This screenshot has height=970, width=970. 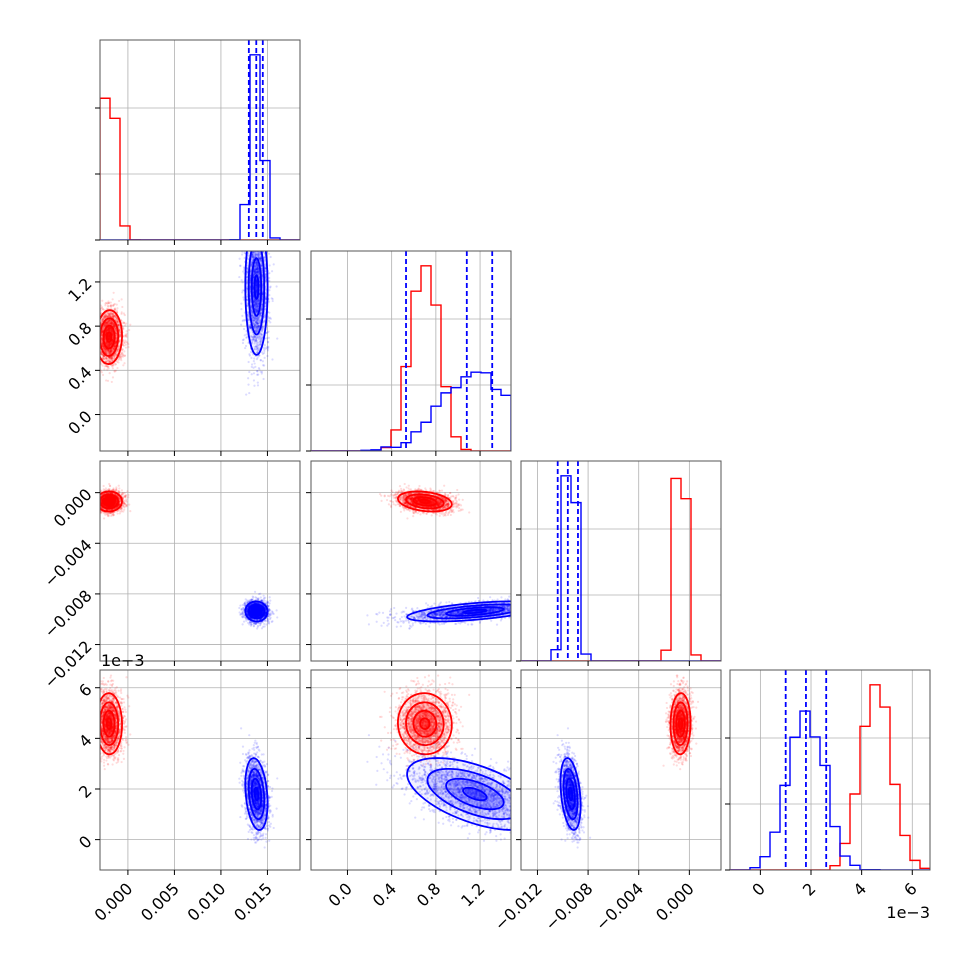 I want to click on panel-frame, so click(x=830, y=770).